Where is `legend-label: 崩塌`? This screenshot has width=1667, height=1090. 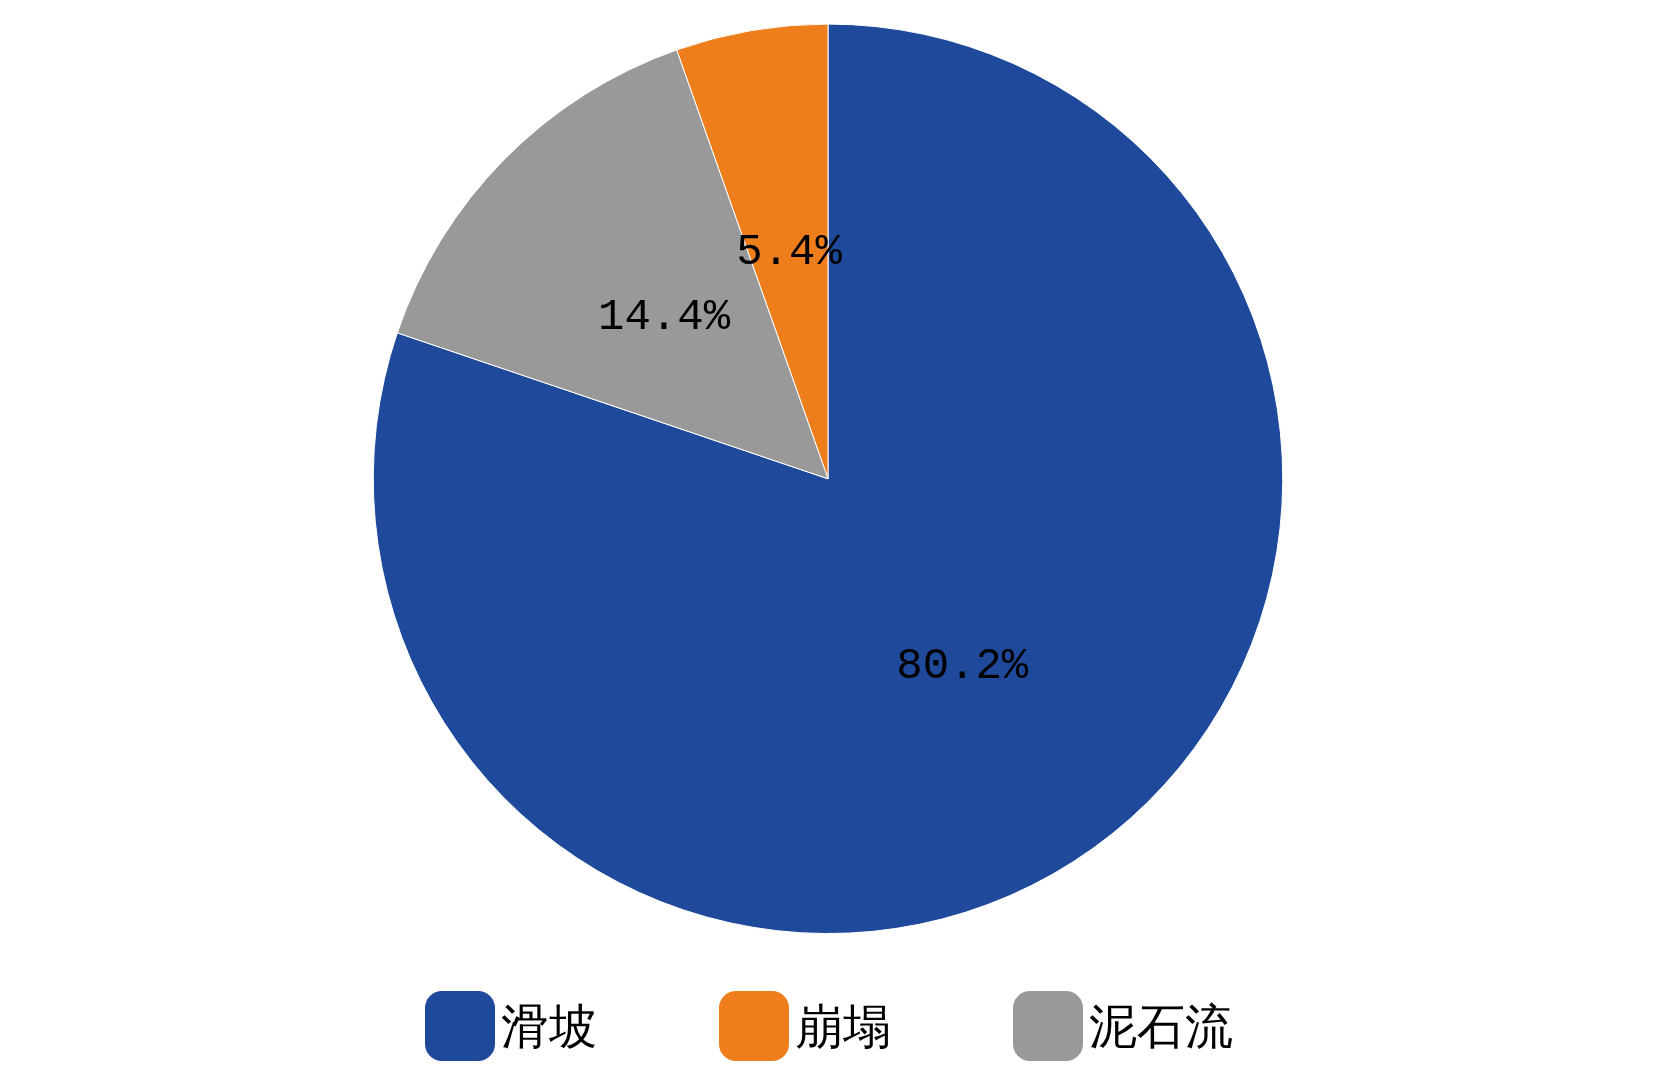 legend-label: 崩塌 is located at coordinates (843, 1026).